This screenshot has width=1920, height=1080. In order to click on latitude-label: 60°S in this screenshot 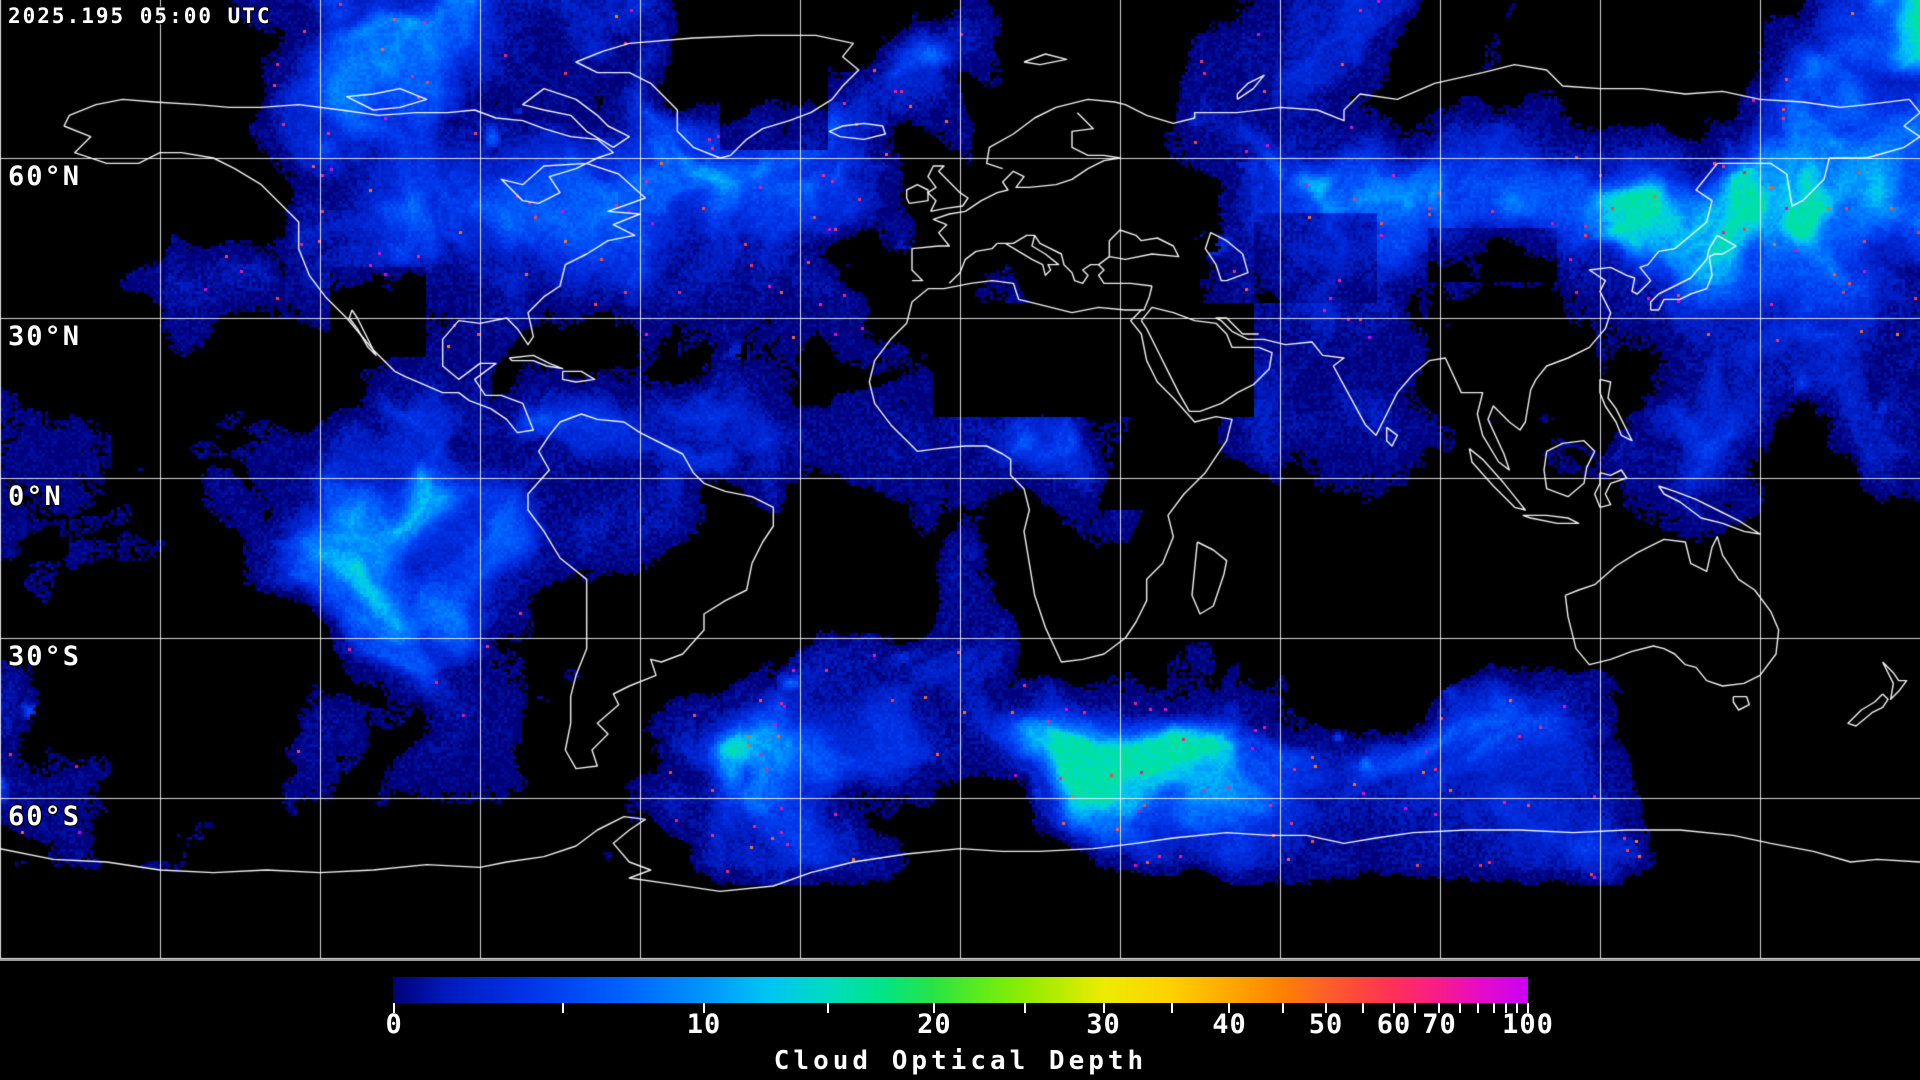, I will do `click(45, 816)`.